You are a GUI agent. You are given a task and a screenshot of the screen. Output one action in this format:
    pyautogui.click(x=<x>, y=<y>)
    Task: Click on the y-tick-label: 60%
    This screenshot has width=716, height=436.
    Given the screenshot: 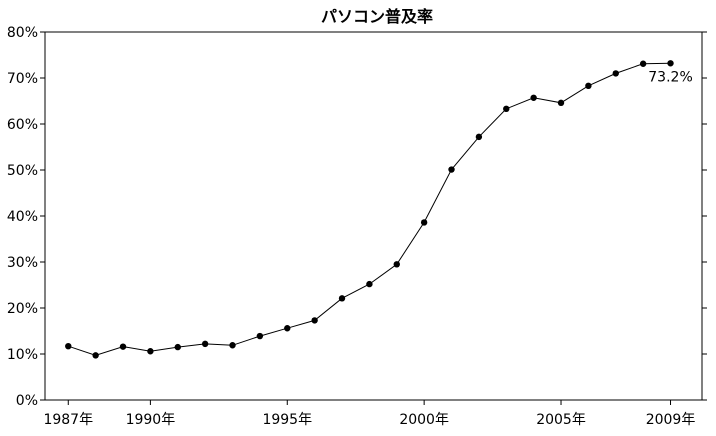 What is the action you would take?
    pyautogui.click(x=22, y=125)
    